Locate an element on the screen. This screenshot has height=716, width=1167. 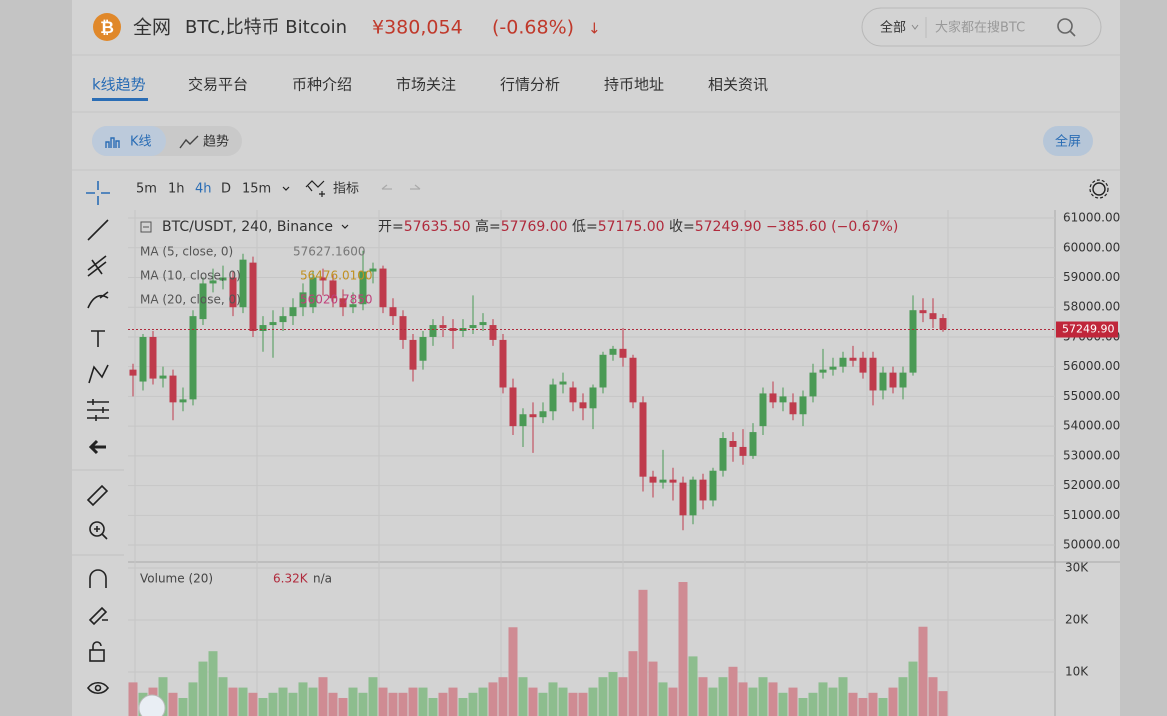
visibility-tool is located at coordinates (98, 688).